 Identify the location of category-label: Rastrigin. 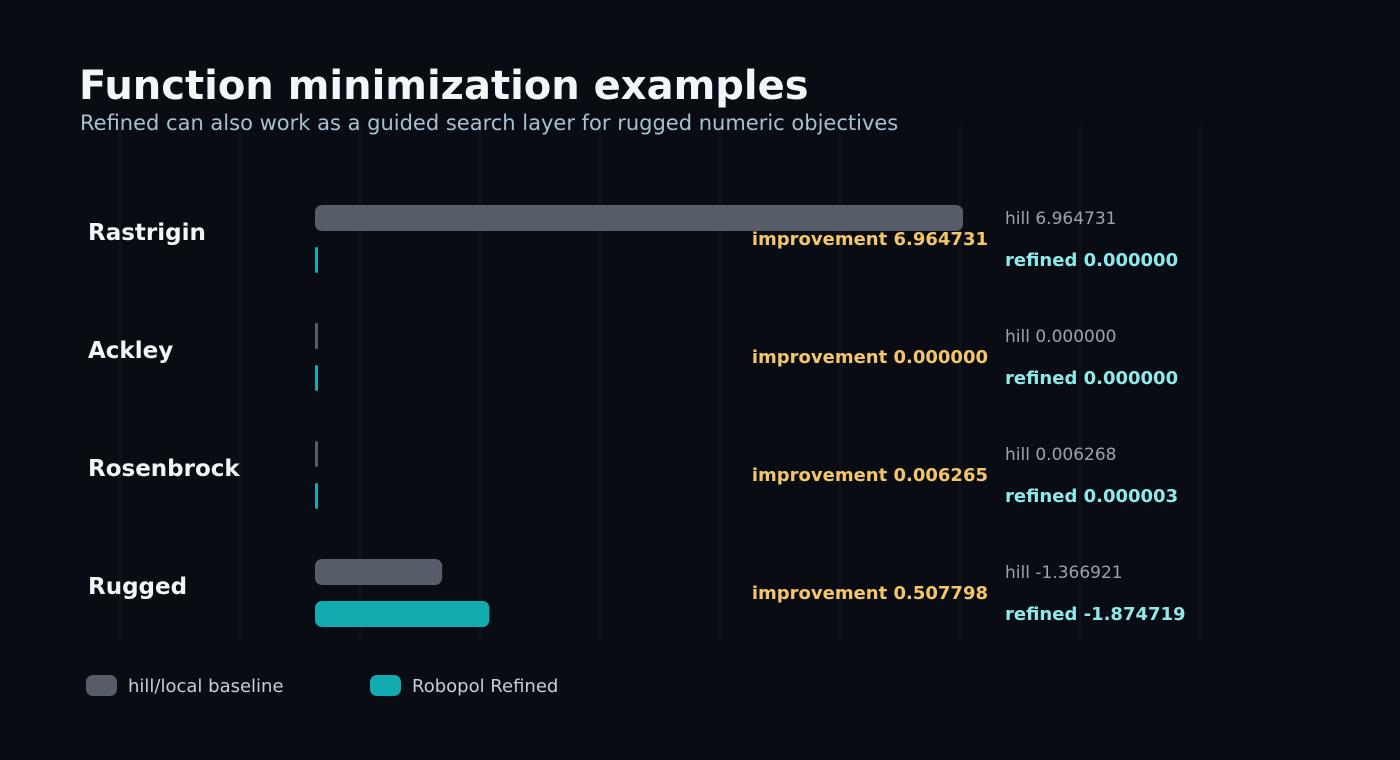
(147, 233).